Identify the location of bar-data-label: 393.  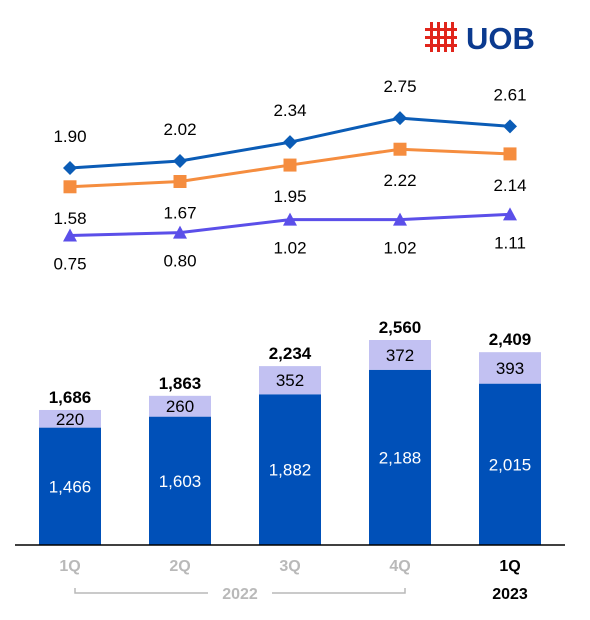
(510, 368).